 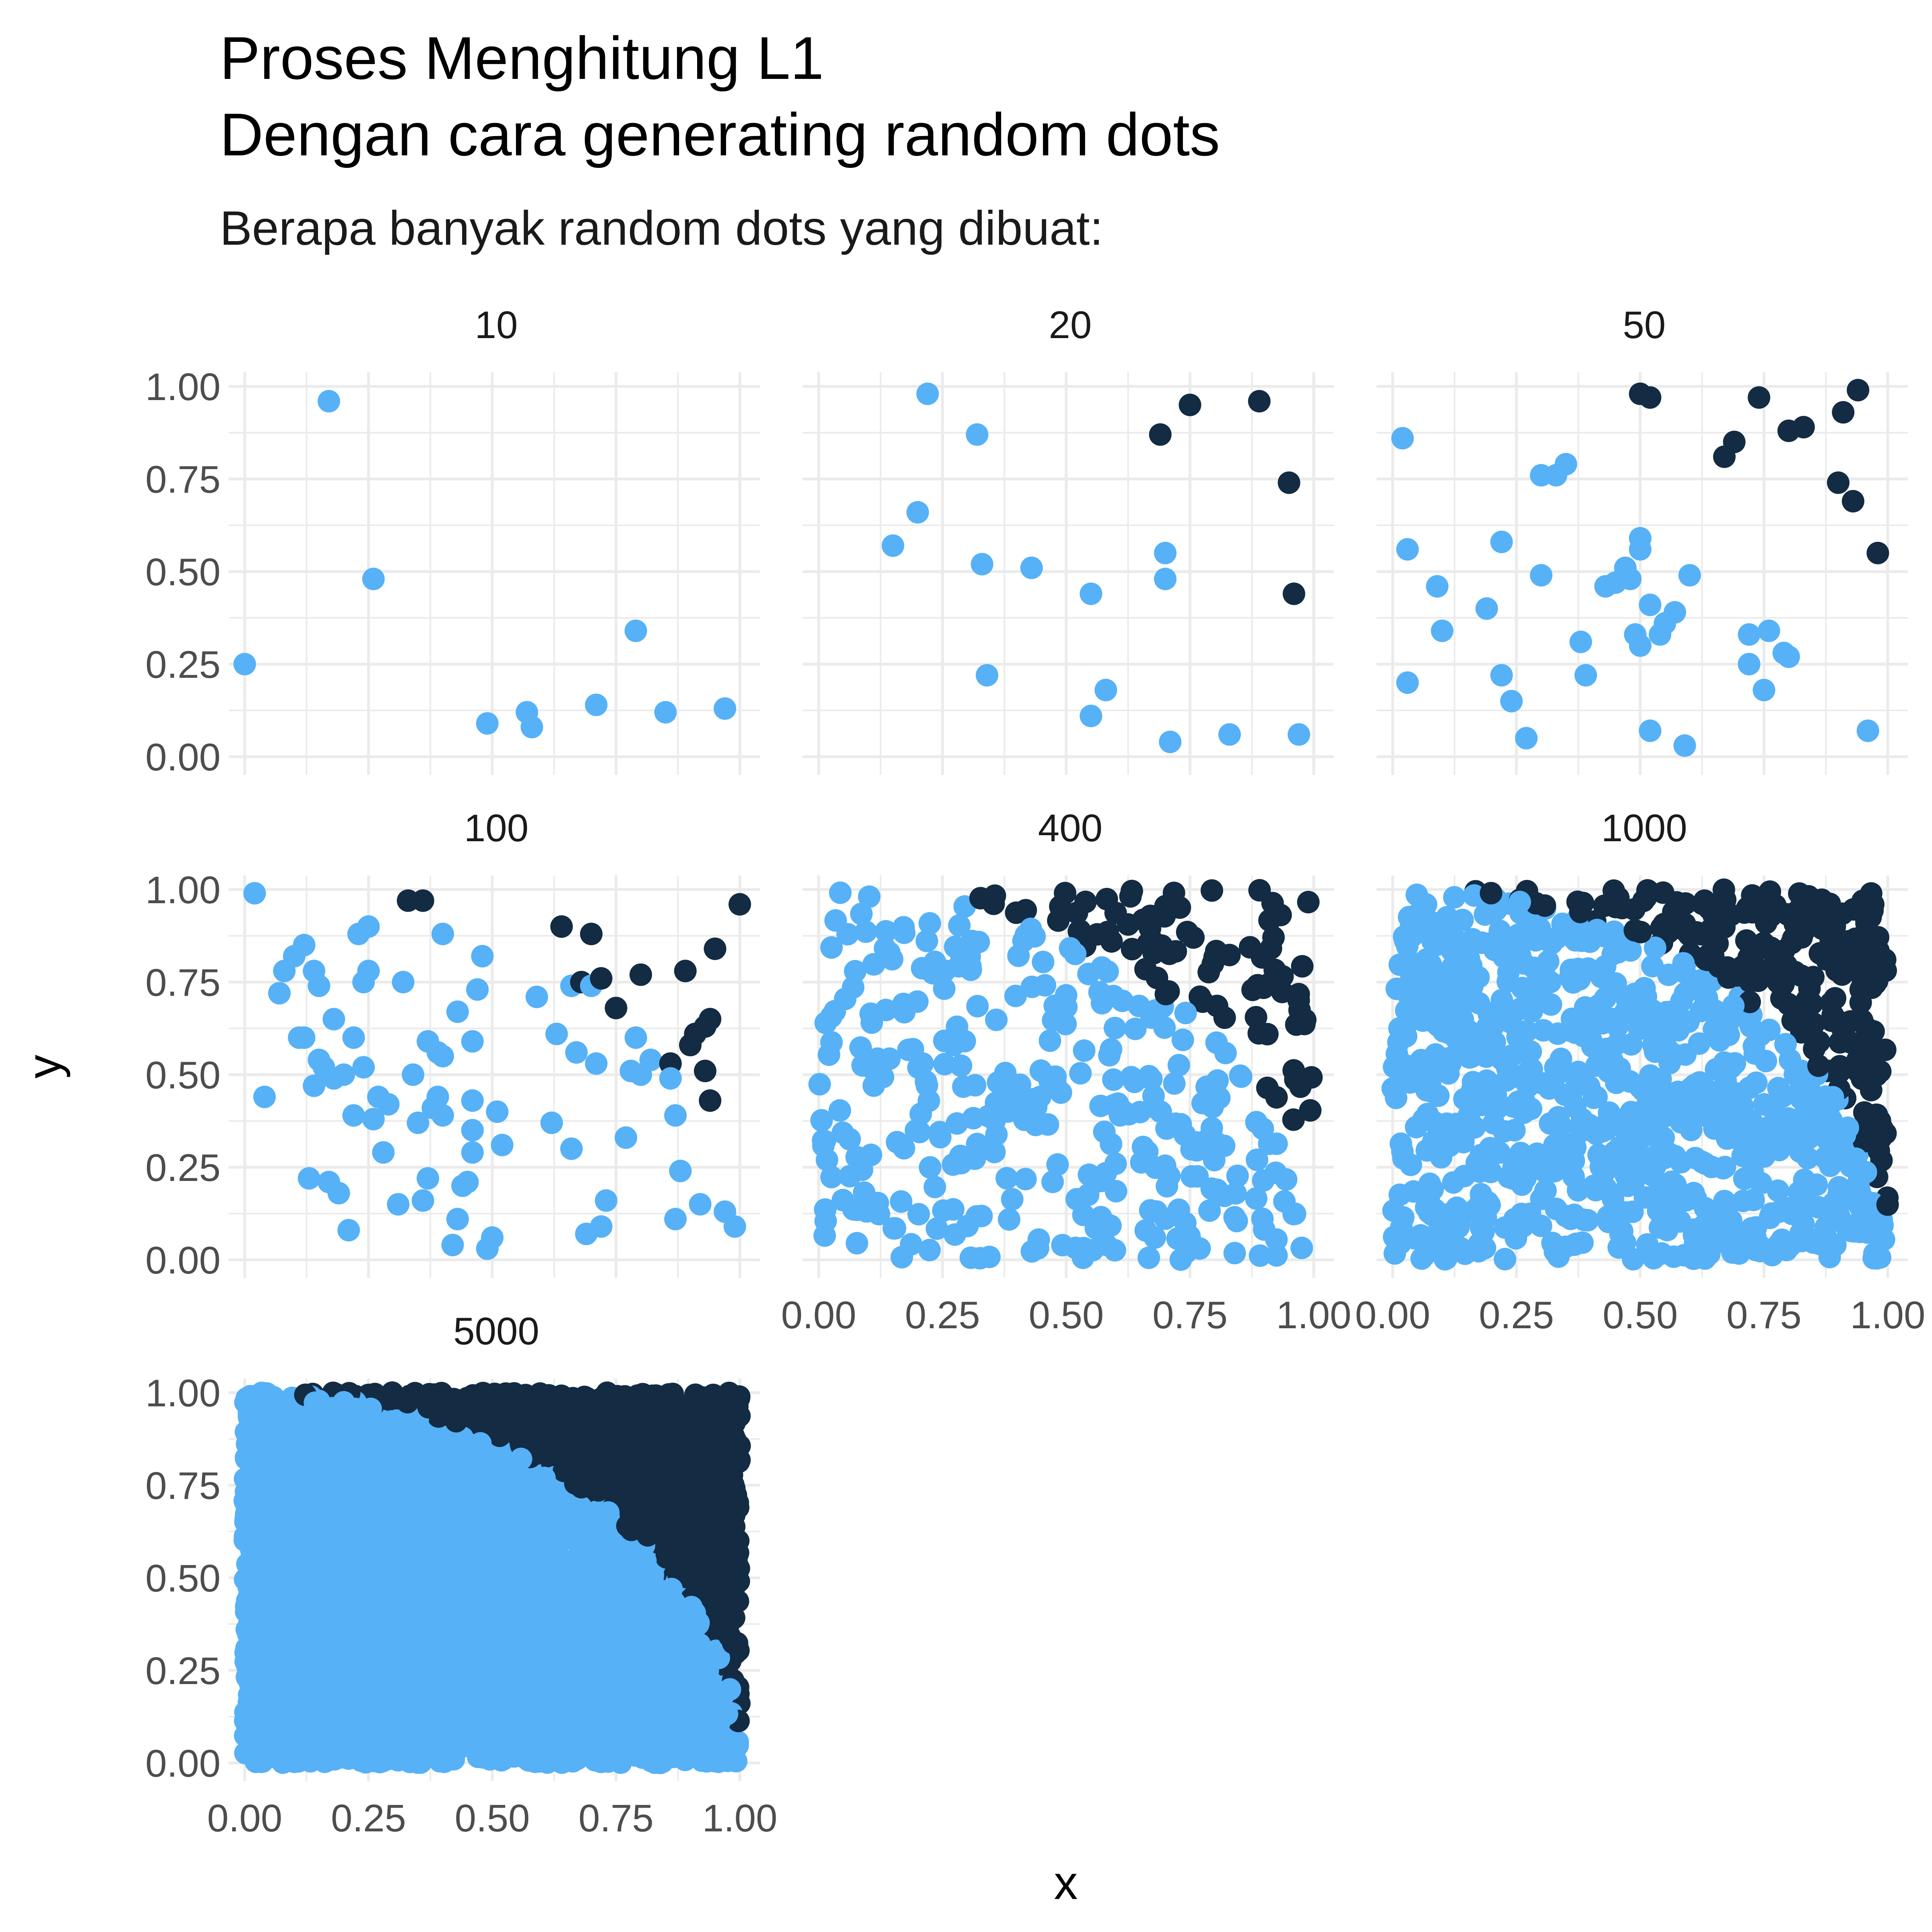 I want to click on chart-title-line2: Dengan cara generating random dots, so click(x=720, y=134).